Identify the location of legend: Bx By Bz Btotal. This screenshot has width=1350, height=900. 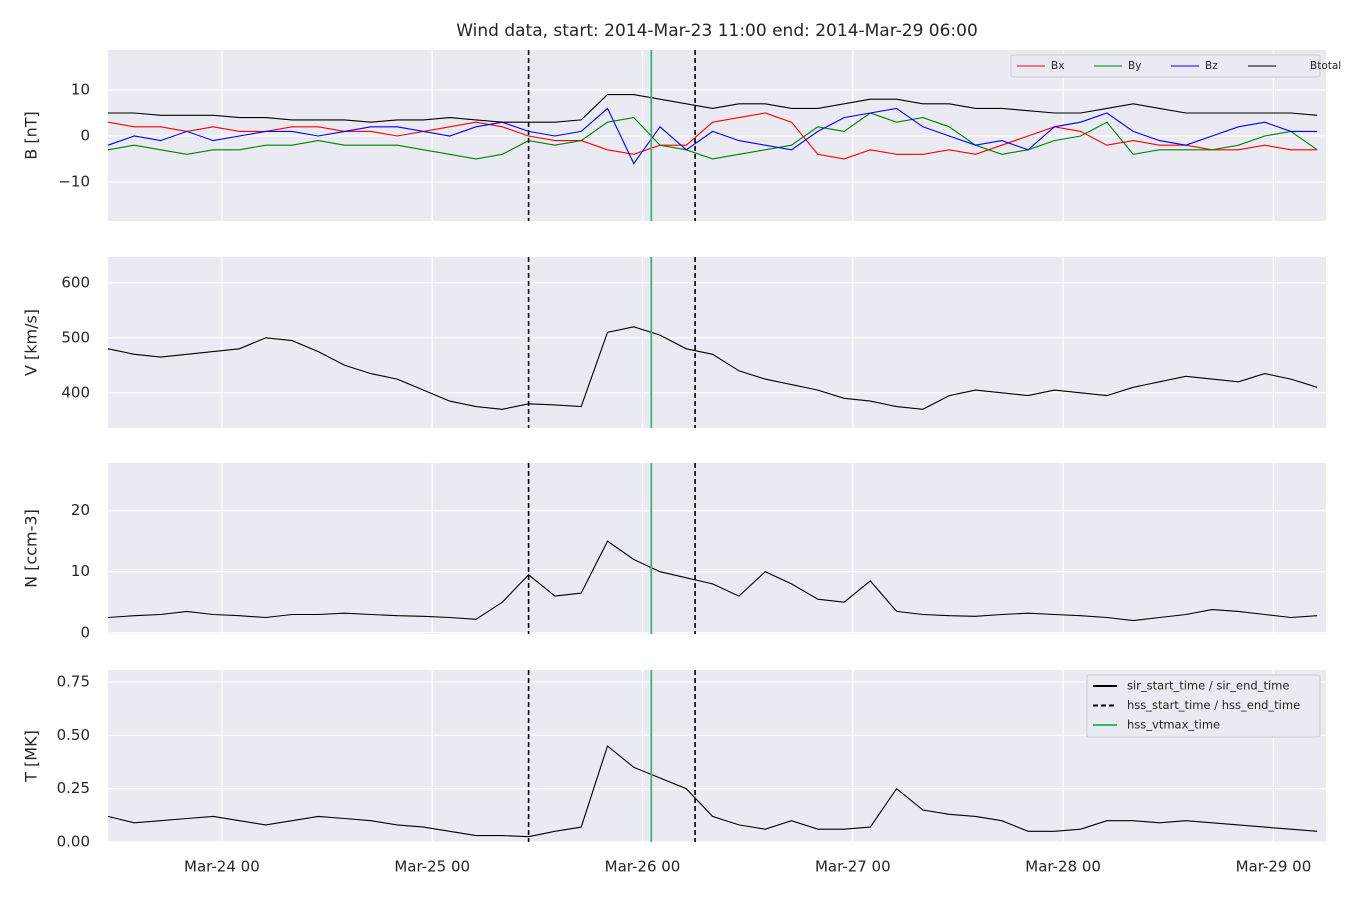
(1175, 66).